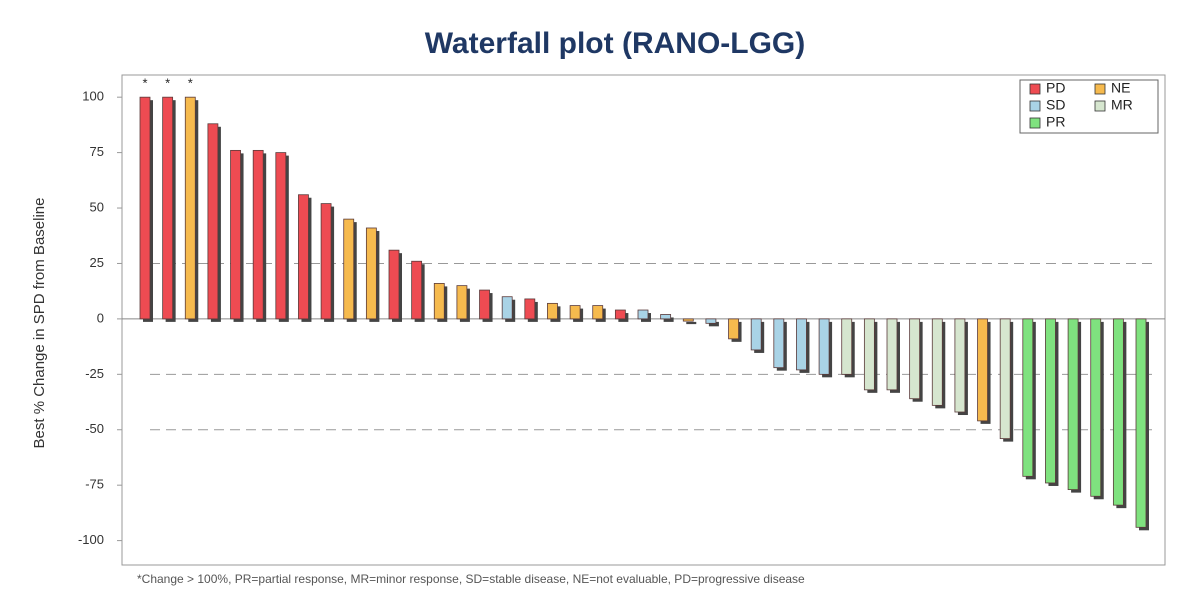 This screenshot has height=601, width=1193. Describe the element at coordinates (1055, 88) in the screenshot. I see `legend-label: PD` at that location.